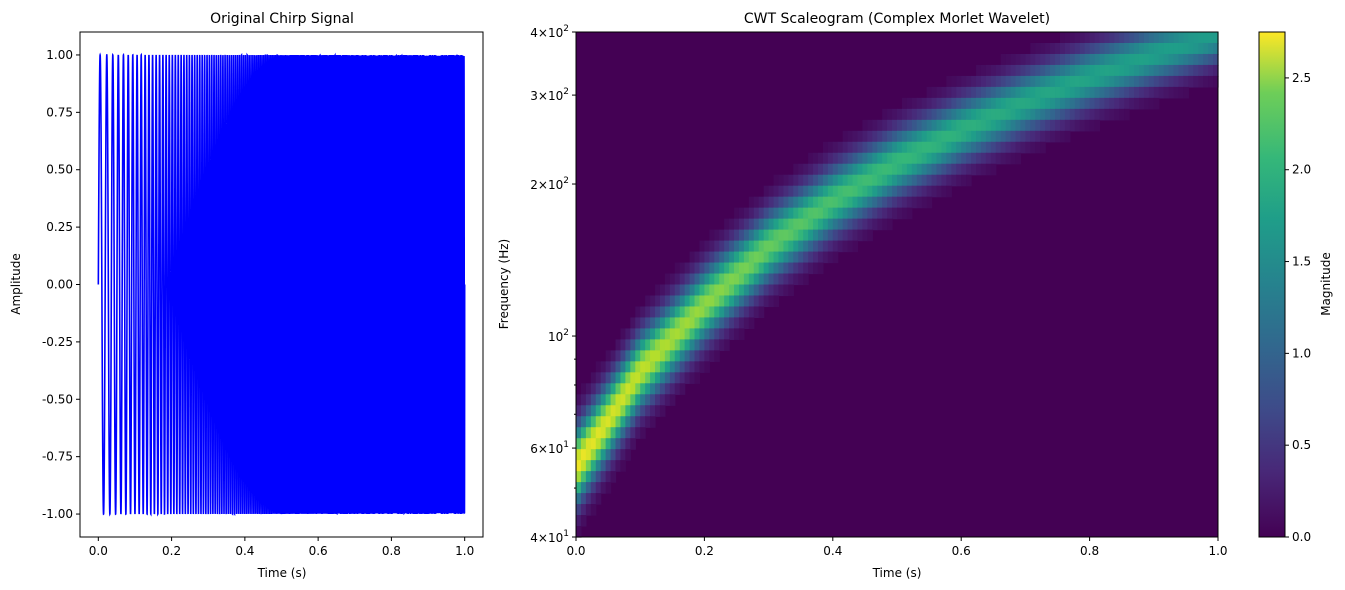 Image resolution: width=1345 pixels, height=590 pixels. Describe the element at coordinates (59, 55) in the screenshot. I see `chirp-y-tick-label: 1.00` at that location.